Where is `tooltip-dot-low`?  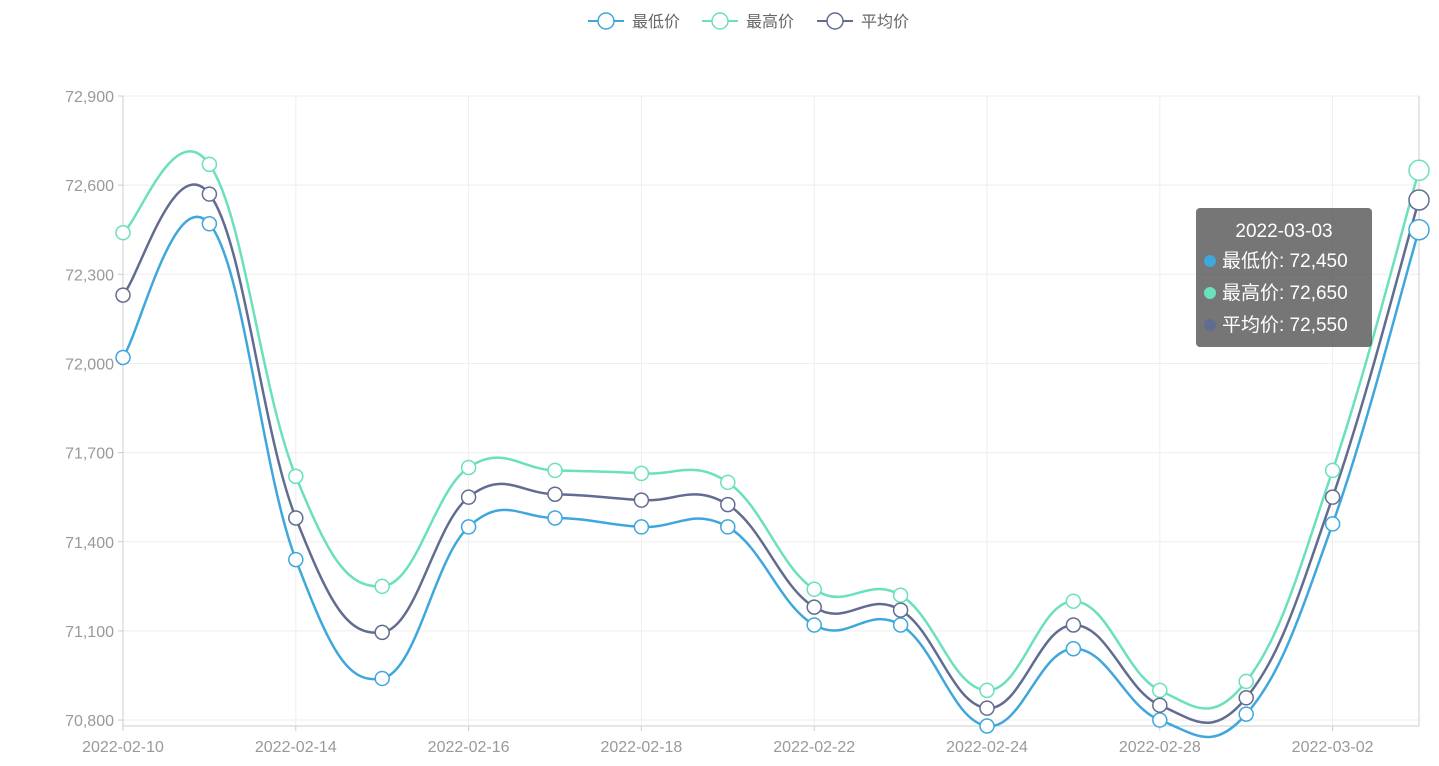 tooltip-dot-low is located at coordinates (1210, 261).